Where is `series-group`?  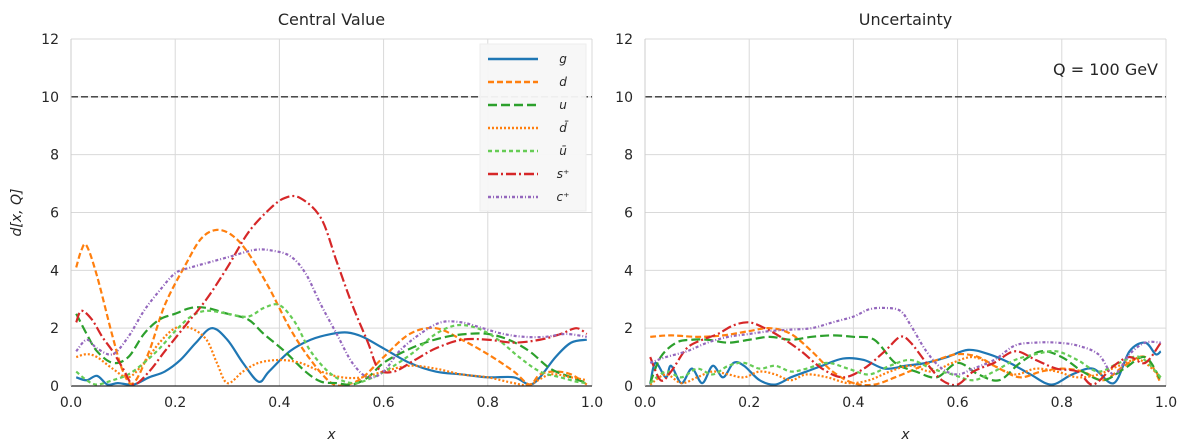
series-group is located at coordinates (905, 346).